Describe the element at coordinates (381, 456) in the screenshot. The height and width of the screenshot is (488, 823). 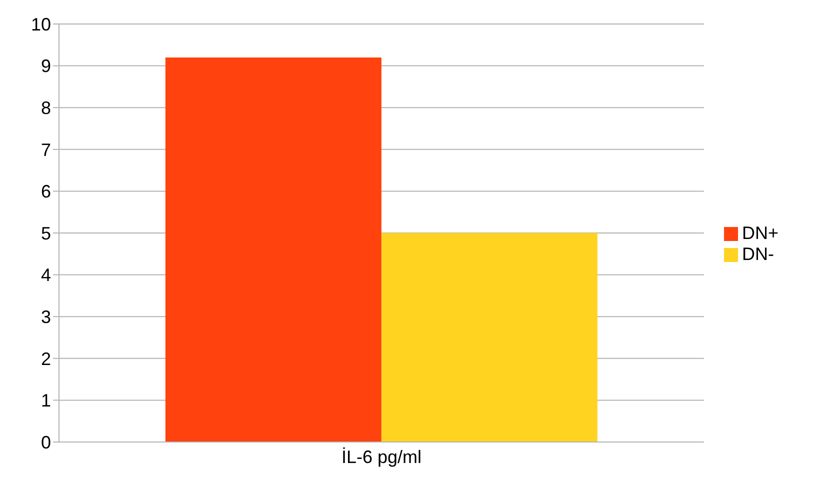
I see `x-tick-label: İL-6 pg/ml` at that location.